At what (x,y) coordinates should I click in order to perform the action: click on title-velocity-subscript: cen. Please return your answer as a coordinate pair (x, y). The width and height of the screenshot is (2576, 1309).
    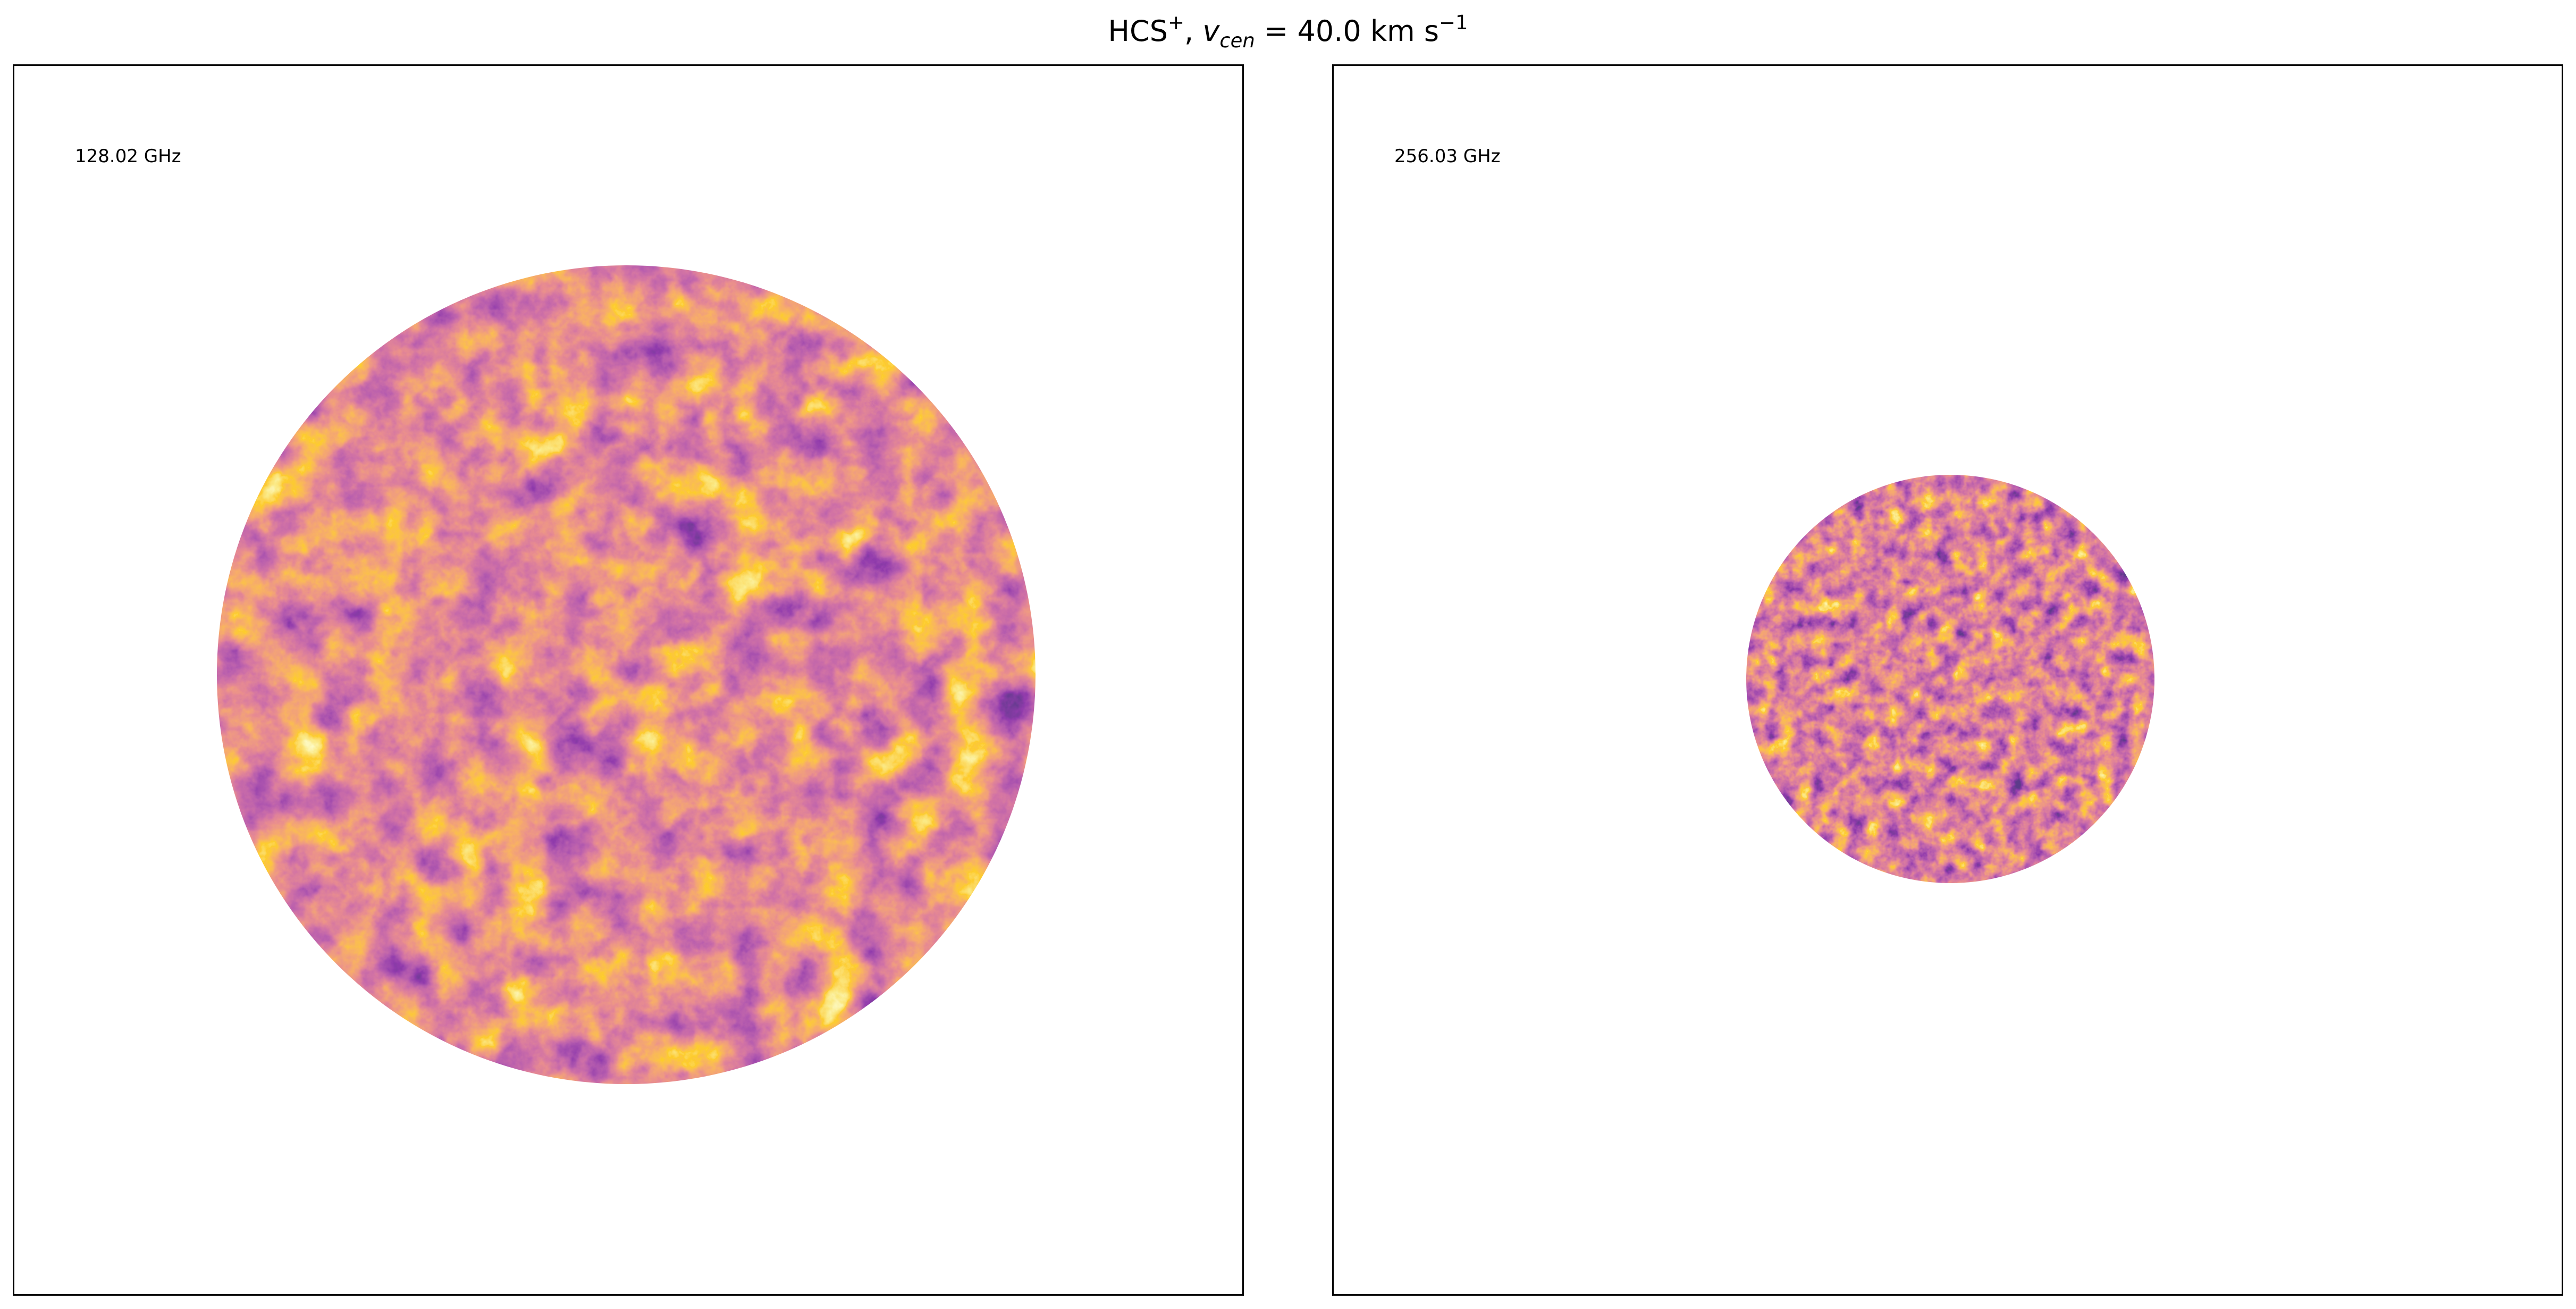
    Looking at the image, I should click on (1237, 40).